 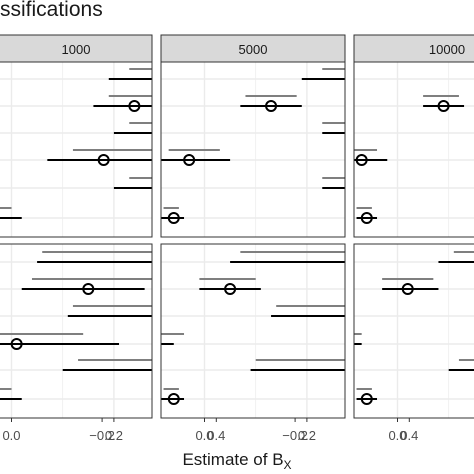 What do you see at coordinates (232, 459) in the screenshot?
I see `x-axis-title-main: Estimate of B` at bounding box center [232, 459].